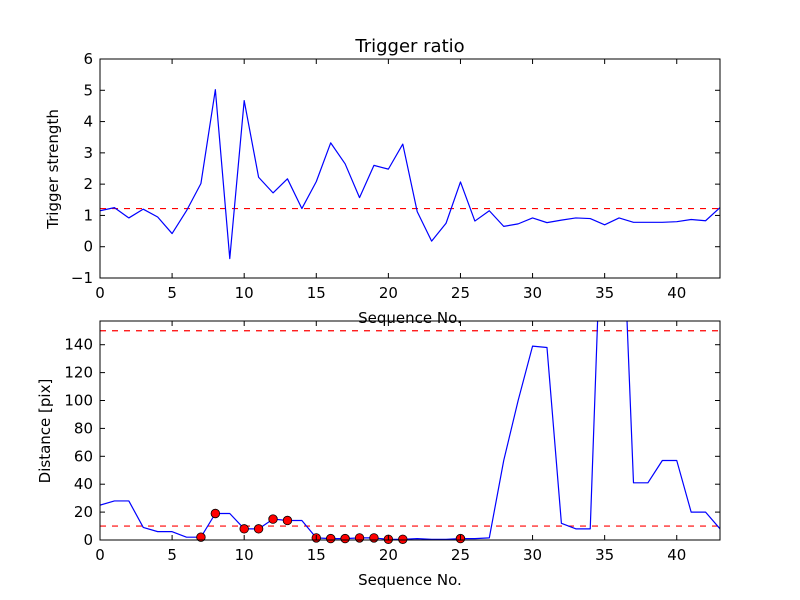  Describe the element at coordinates (83, 428) in the screenshot. I see `y-tick-label: 80` at that location.